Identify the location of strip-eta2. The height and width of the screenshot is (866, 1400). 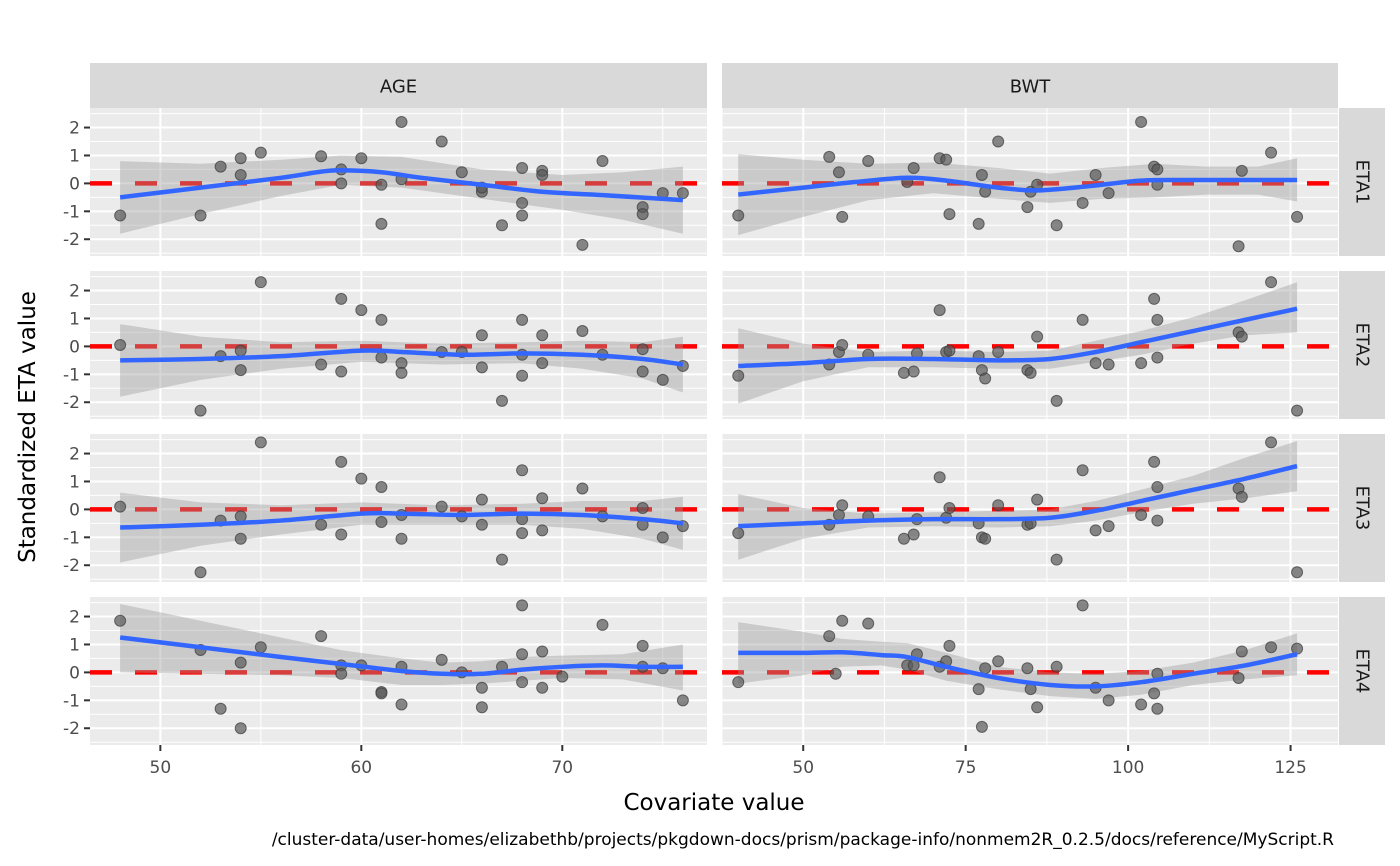
(1362, 345).